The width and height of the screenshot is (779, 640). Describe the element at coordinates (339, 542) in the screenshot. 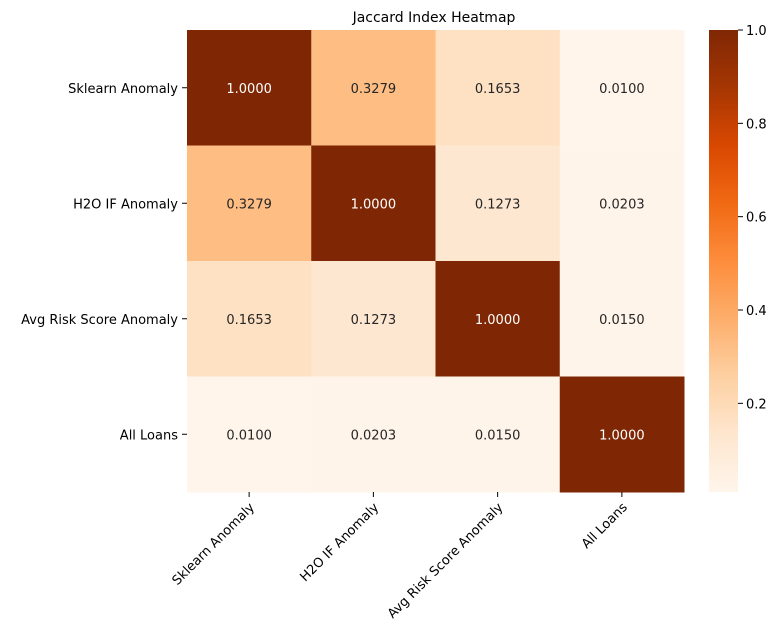

I see `column-label: H2O IF Anomaly` at that location.